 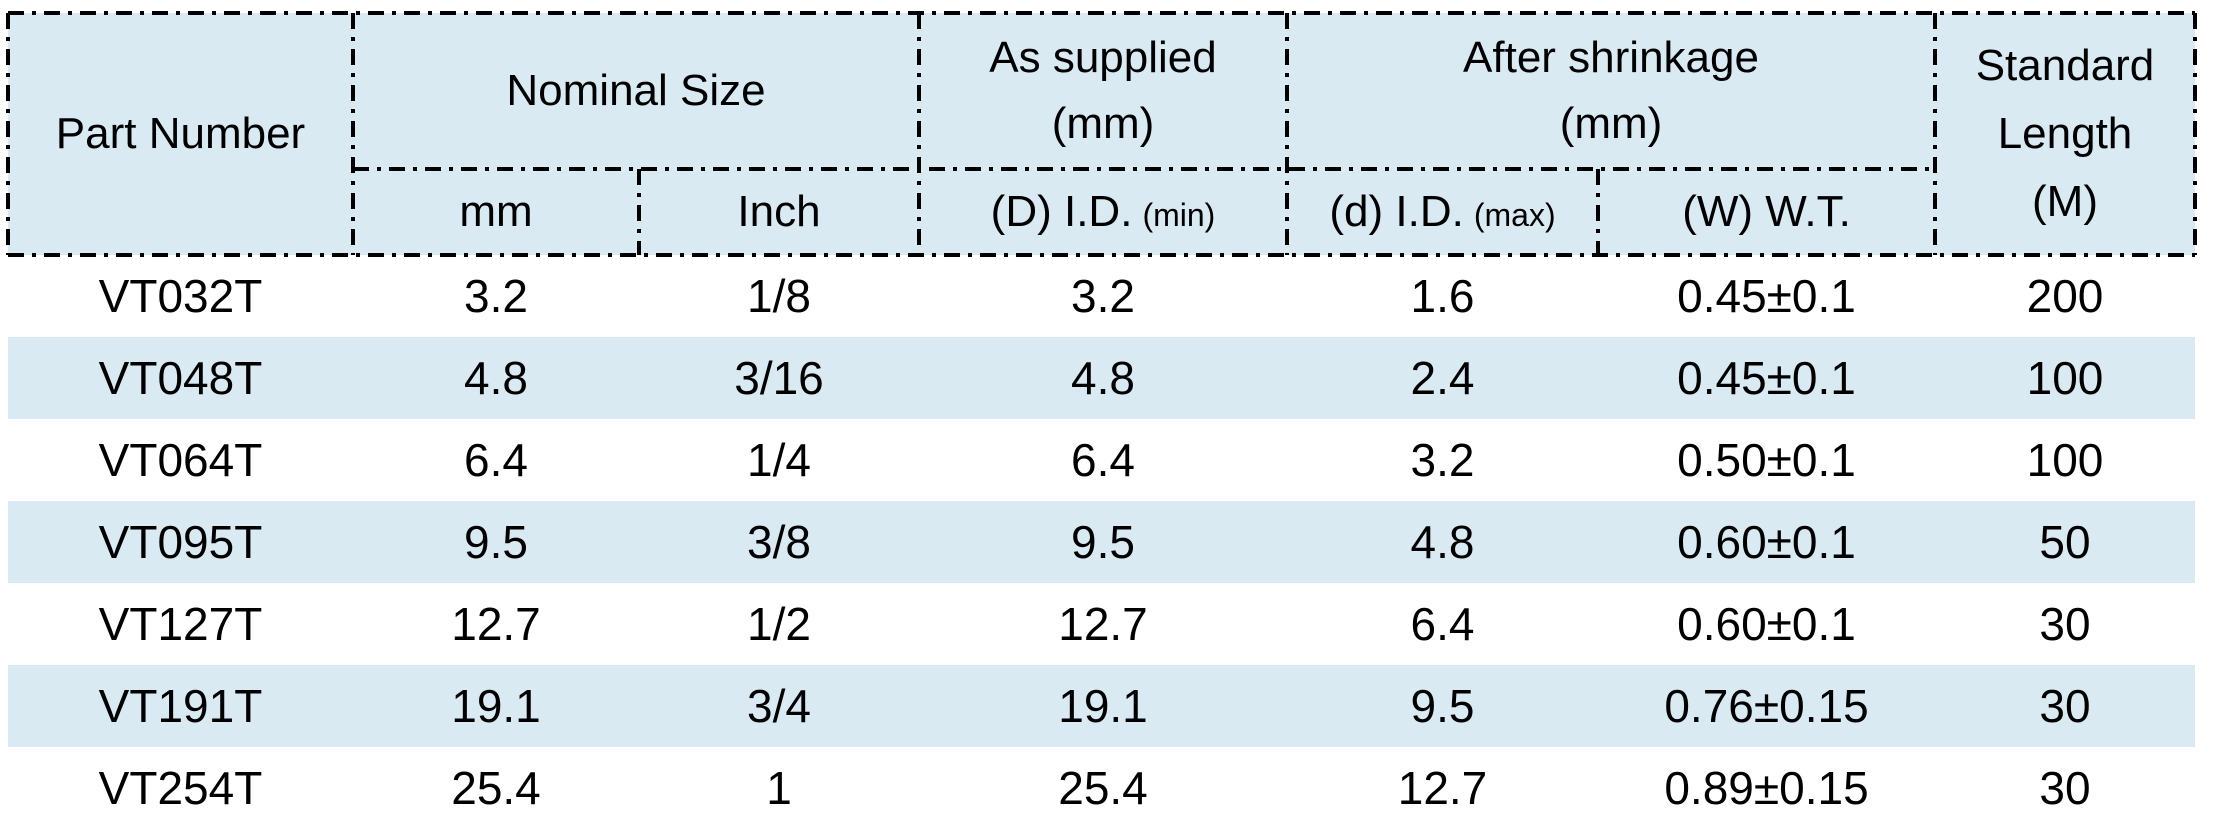 What do you see at coordinates (1766, 212) in the screenshot?
I see `header-shrink-wt: (W) W.T.` at bounding box center [1766, 212].